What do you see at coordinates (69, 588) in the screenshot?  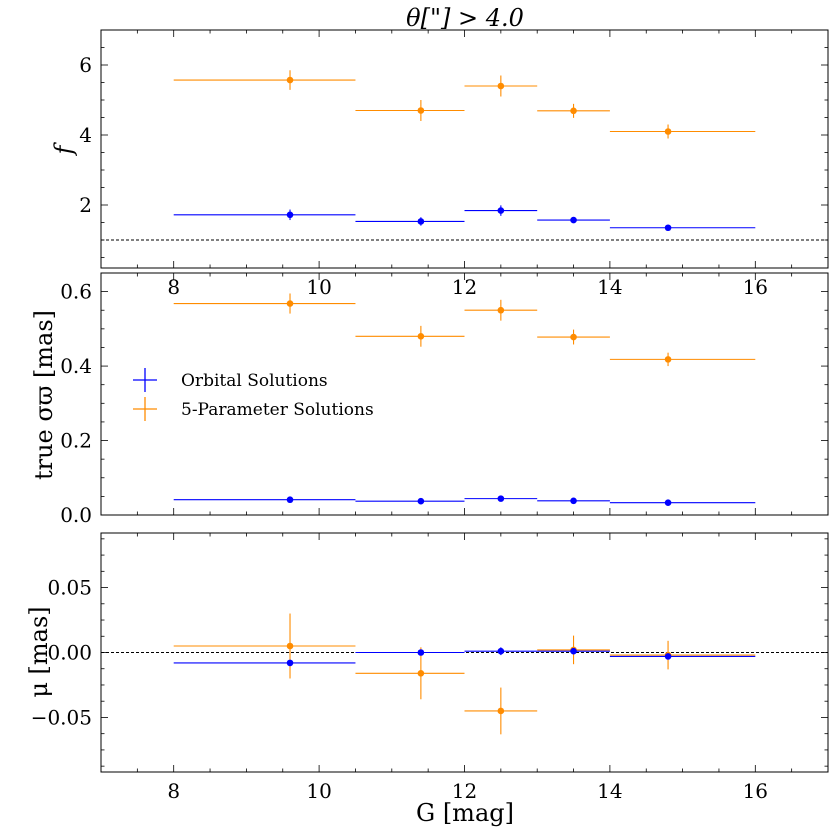 I see `bottom-ytick-label: 0.05` at bounding box center [69, 588].